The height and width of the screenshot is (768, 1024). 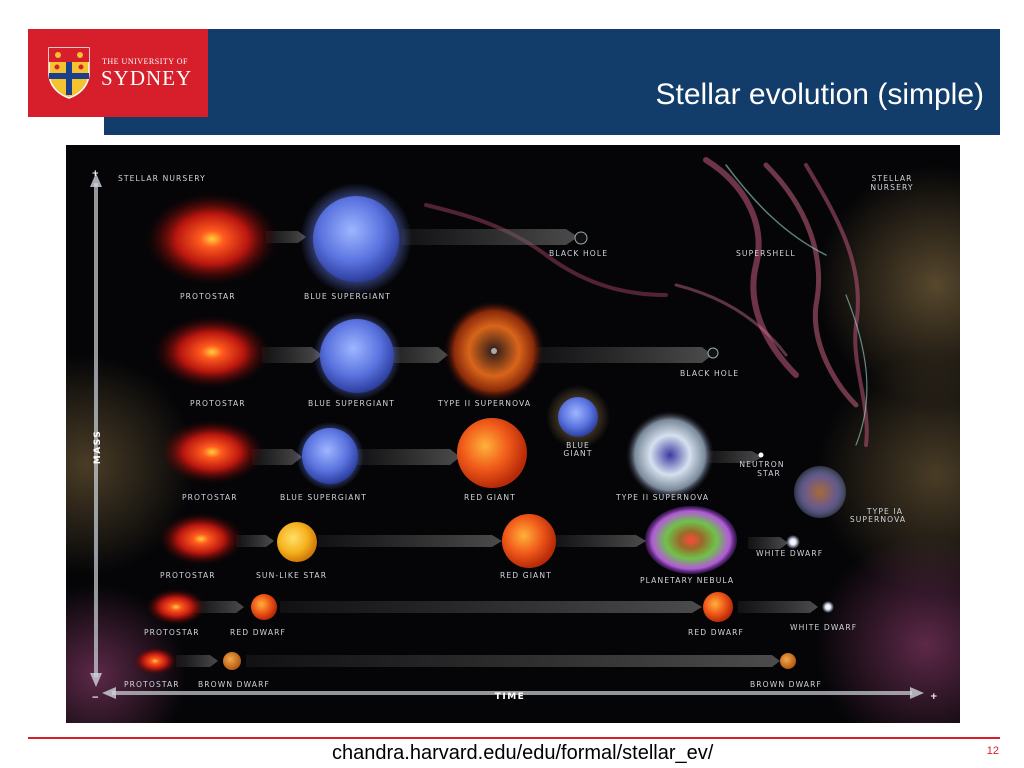 What do you see at coordinates (786, 684) in the screenshot?
I see `label-brown-dwarf-end: BROWN DWARF` at bounding box center [786, 684].